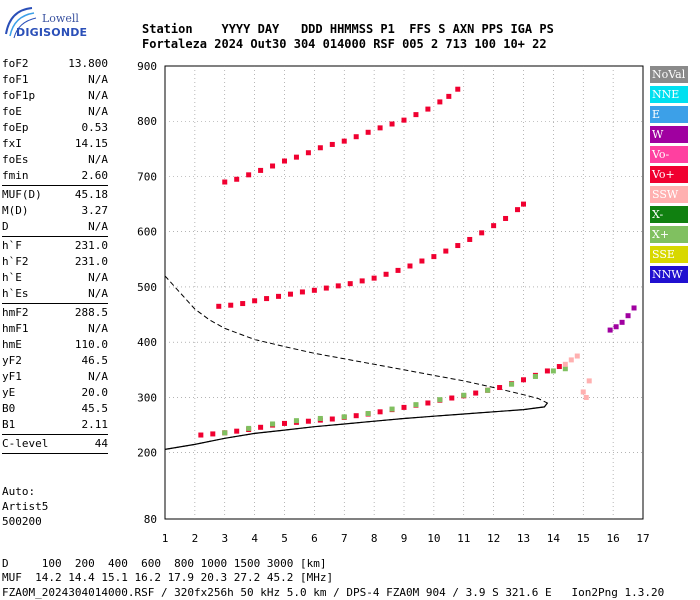 The height and width of the screenshot is (600, 700). Describe the element at coordinates (669, 254) in the screenshot. I see `legend-item-sse: SSE` at that location.